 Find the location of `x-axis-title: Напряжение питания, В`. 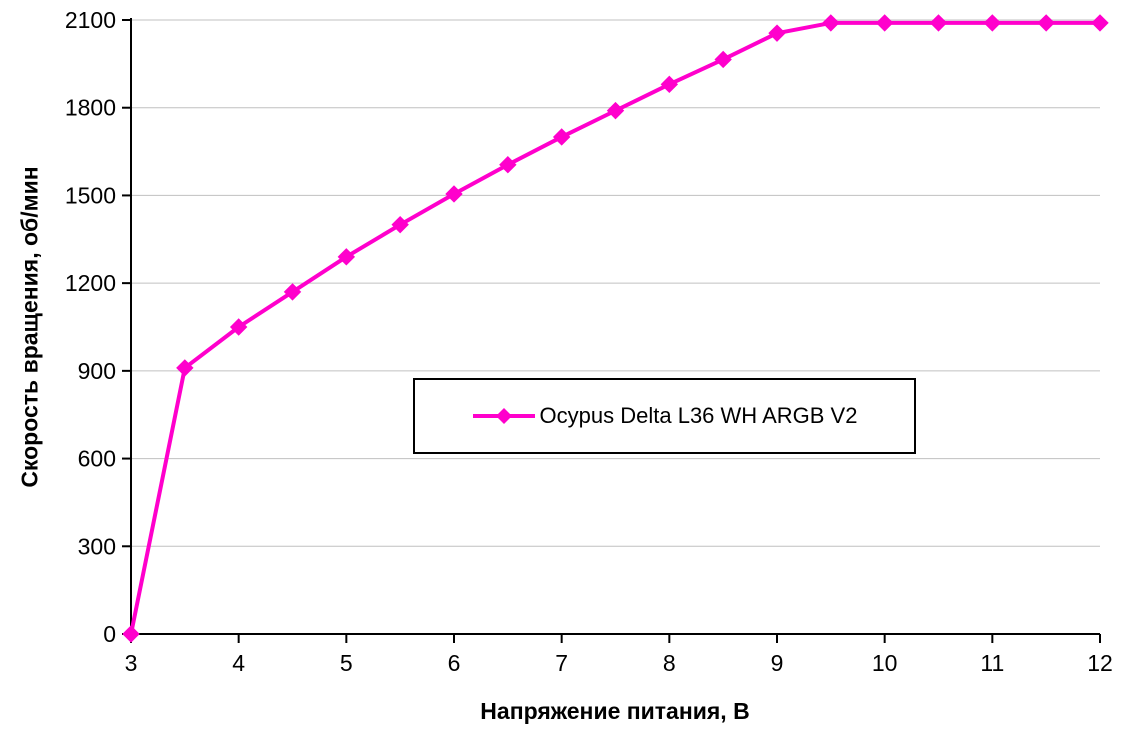

x-axis-title: Напряжение питания, В is located at coordinates (615, 711).